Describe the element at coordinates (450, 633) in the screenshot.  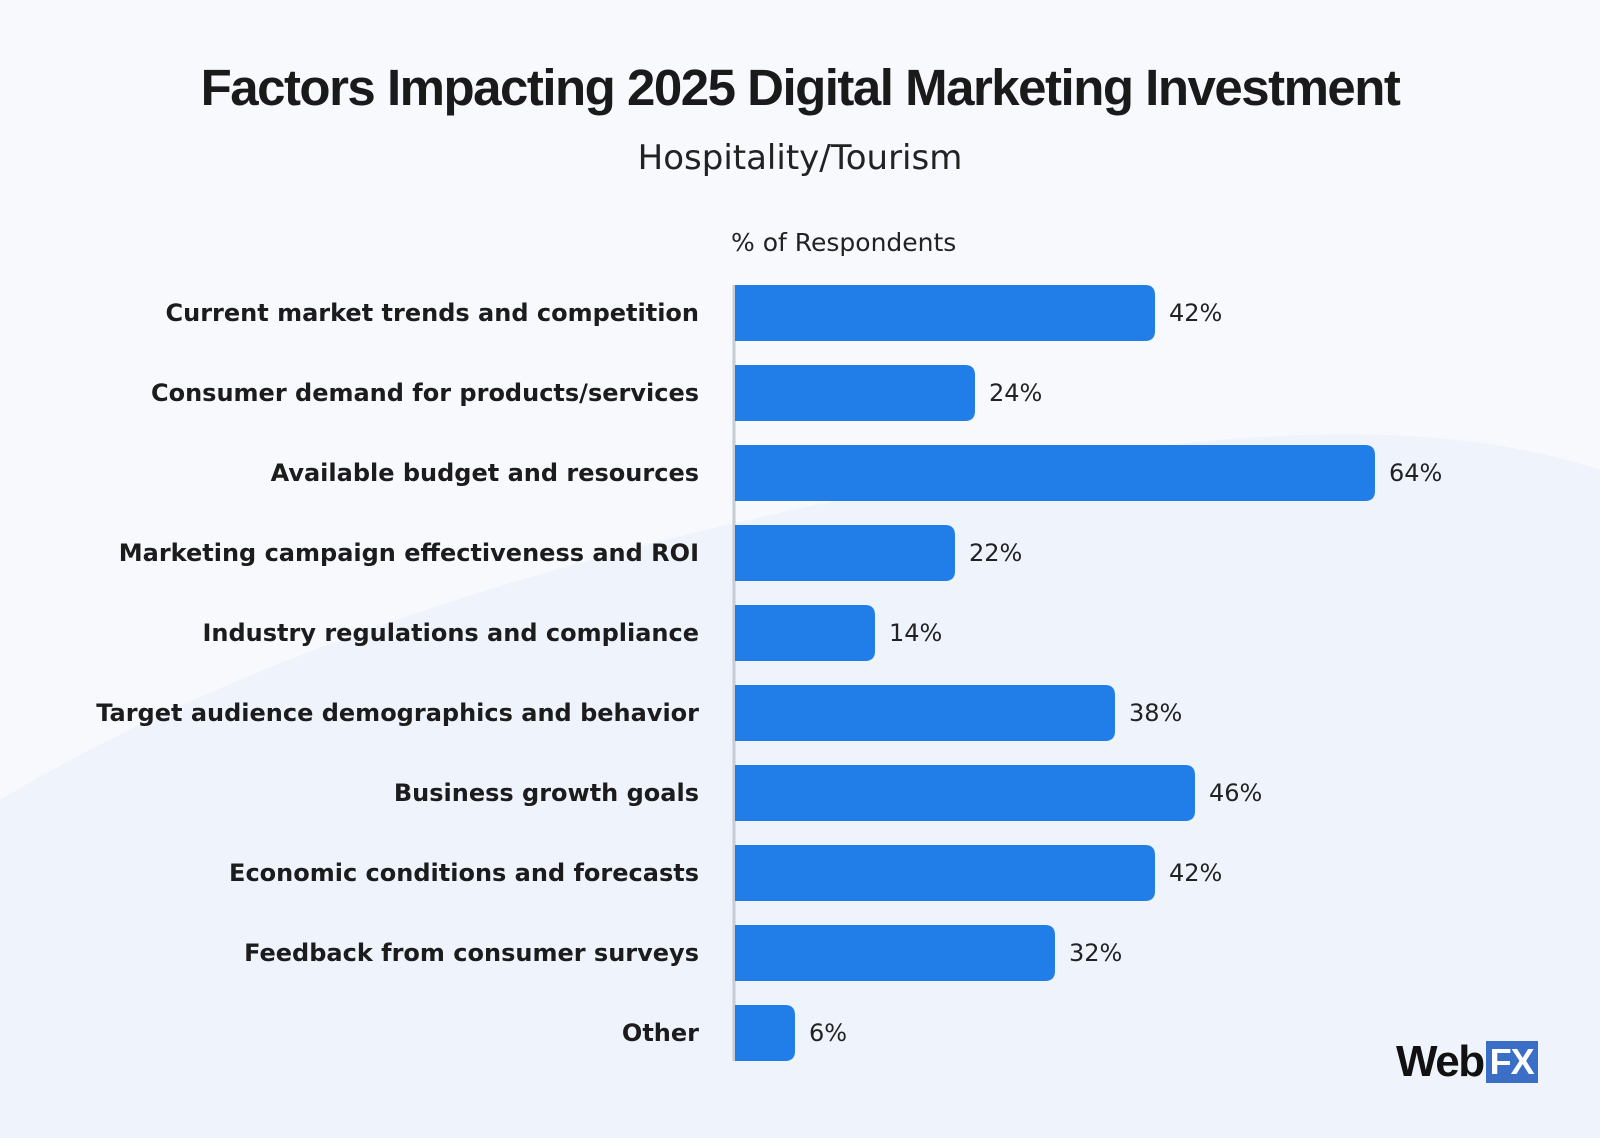
I see `category-label: Industry regulations and compliance` at that location.